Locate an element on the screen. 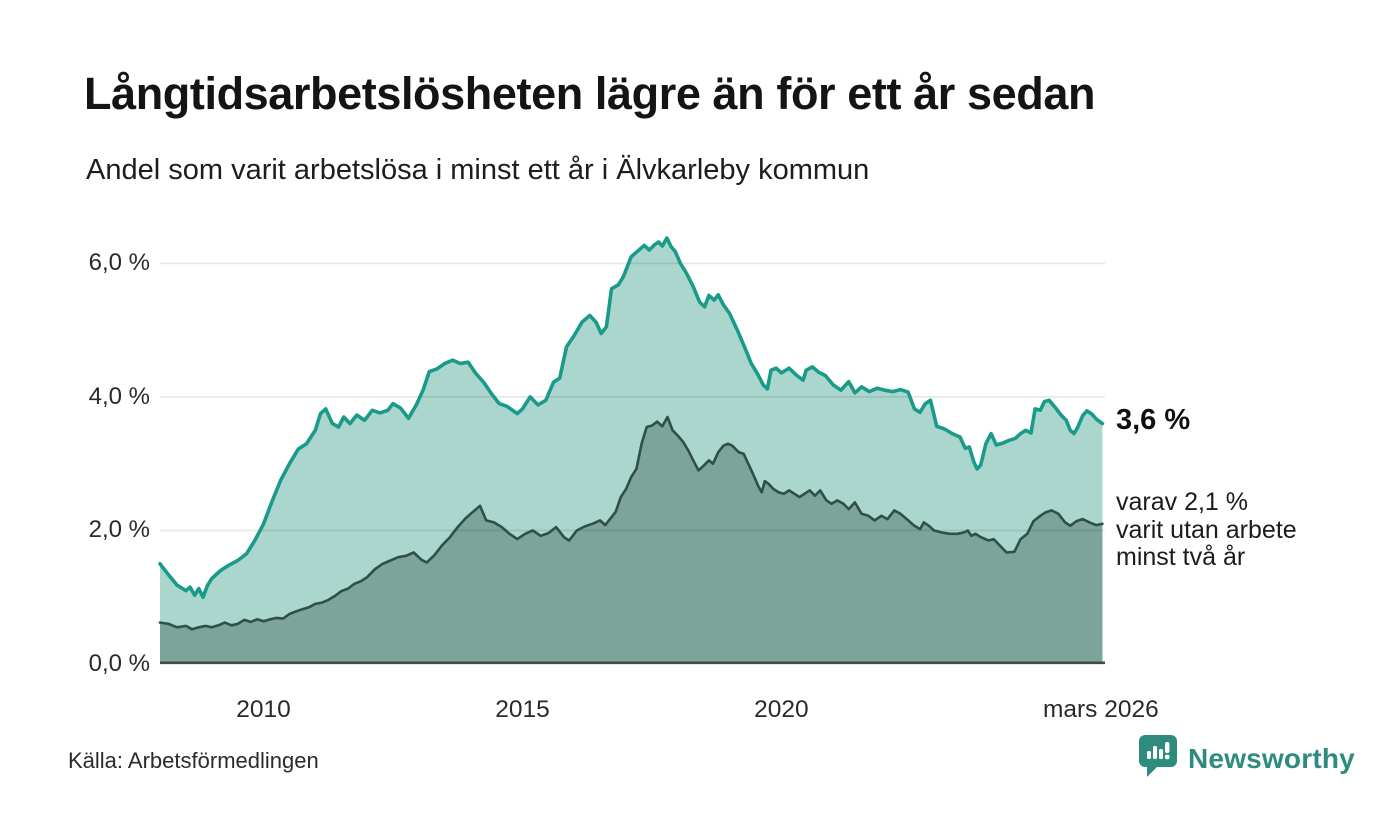 This screenshot has height=840, width=1400. x-axis-tick-label: 2010 is located at coordinates (263, 709).